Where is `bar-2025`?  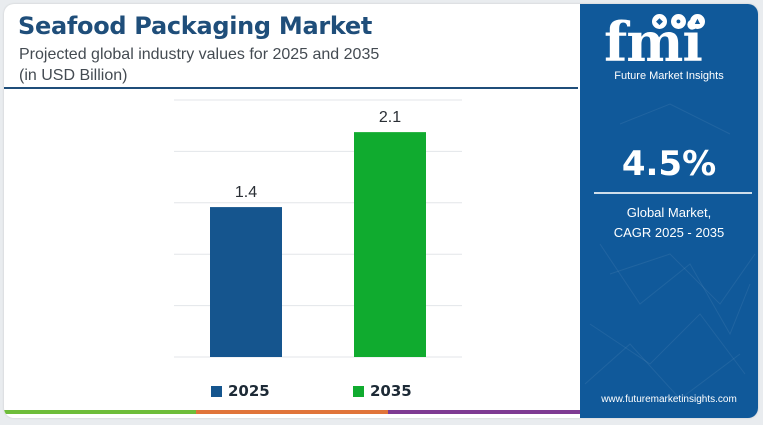
bar-2025 is located at coordinates (246, 282).